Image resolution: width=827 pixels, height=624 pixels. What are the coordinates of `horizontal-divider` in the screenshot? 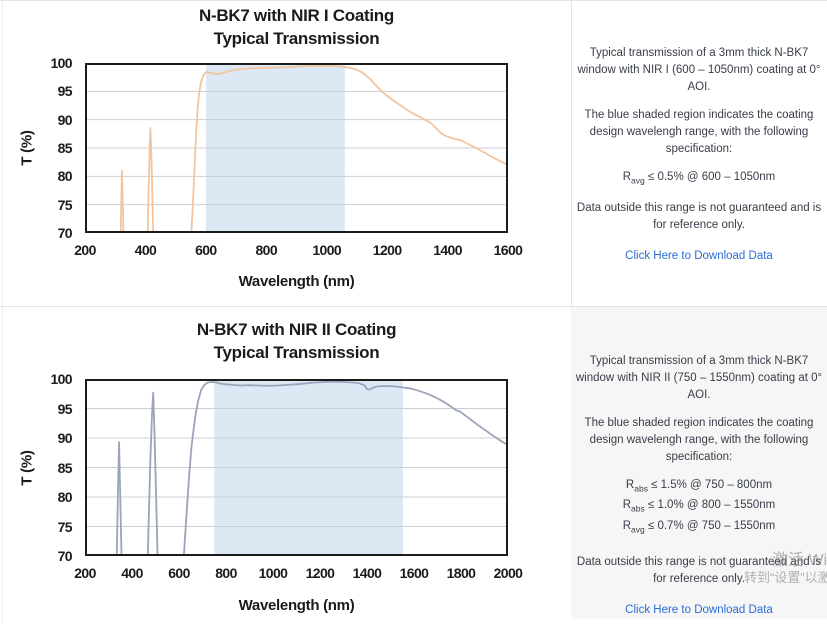 It's located at (413, 306).